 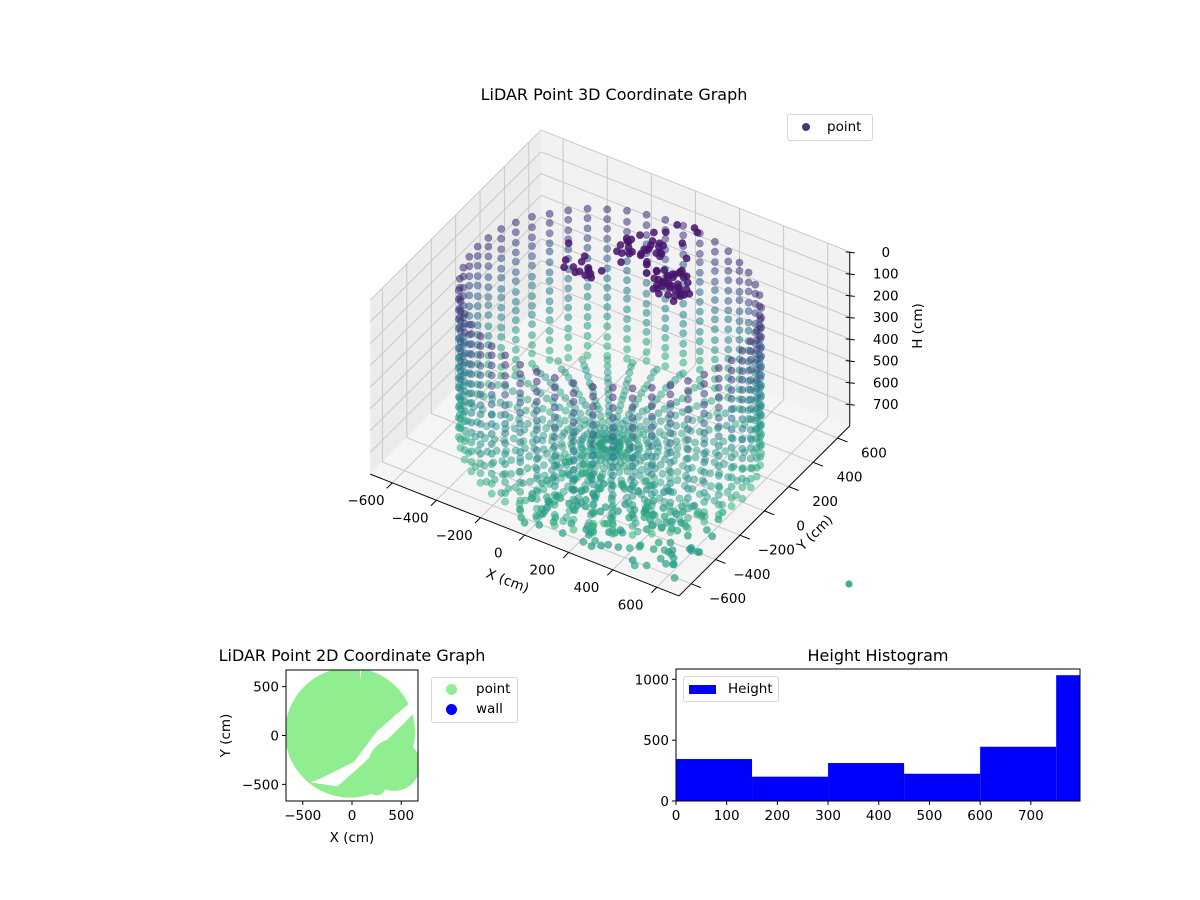 What do you see at coordinates (226, 736) in the screenshot?
I see `y-axis-label: Y (cm)` at bounding box center [226, 736].